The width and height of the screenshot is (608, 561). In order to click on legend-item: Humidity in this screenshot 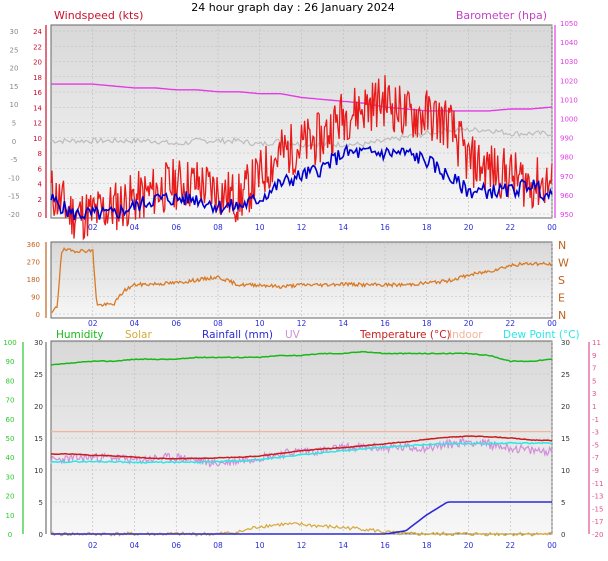, I will do `click(80, 335)`.